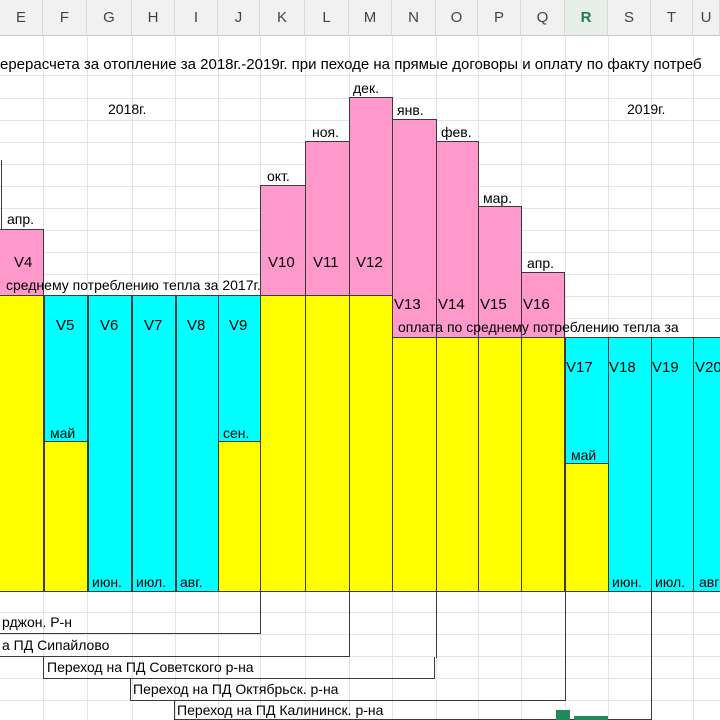 This screenshot has width=720, height=720. Describe the element at coordinates (370, 18) in the screenshot. I see `col-header-m: M` at that location.